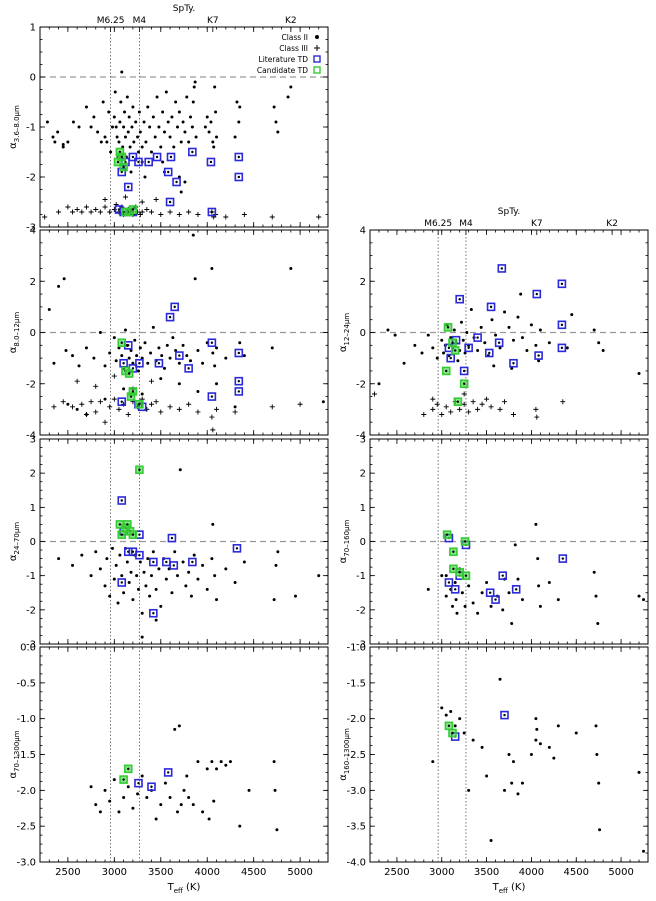  I want to click on y-tick-label: -1.5, so click(26, 755).